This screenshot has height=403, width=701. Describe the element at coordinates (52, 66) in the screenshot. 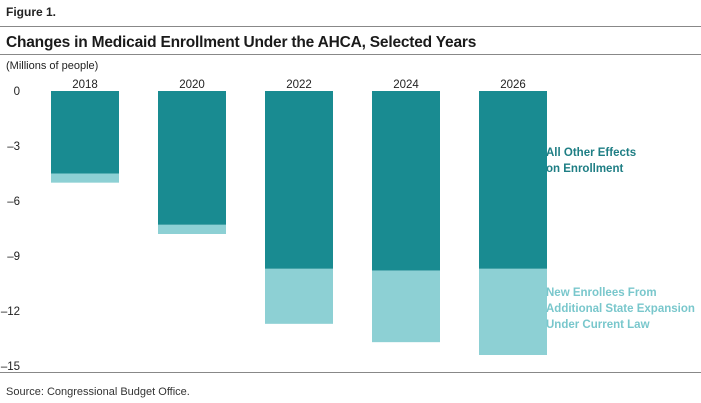

I see `unit-label: (Millions of people)` at that location.